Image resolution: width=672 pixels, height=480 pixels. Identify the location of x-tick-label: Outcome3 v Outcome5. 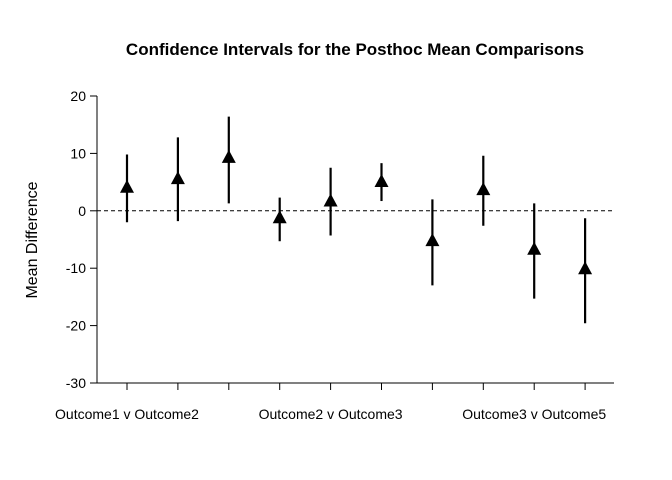
(534, 414).